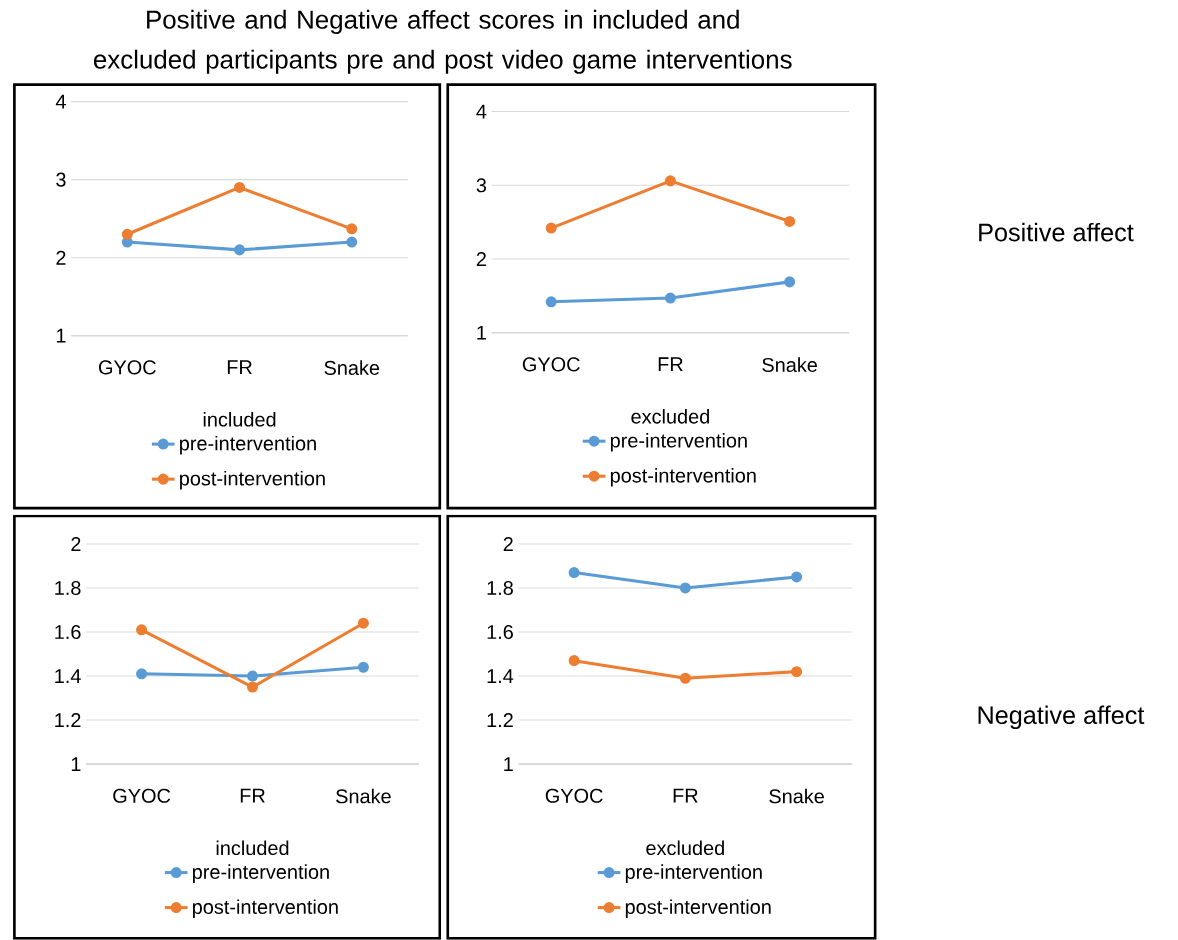 This screenshot has width=1178, height=940. I want to click on text: Negative affect, so click(1061, 717).